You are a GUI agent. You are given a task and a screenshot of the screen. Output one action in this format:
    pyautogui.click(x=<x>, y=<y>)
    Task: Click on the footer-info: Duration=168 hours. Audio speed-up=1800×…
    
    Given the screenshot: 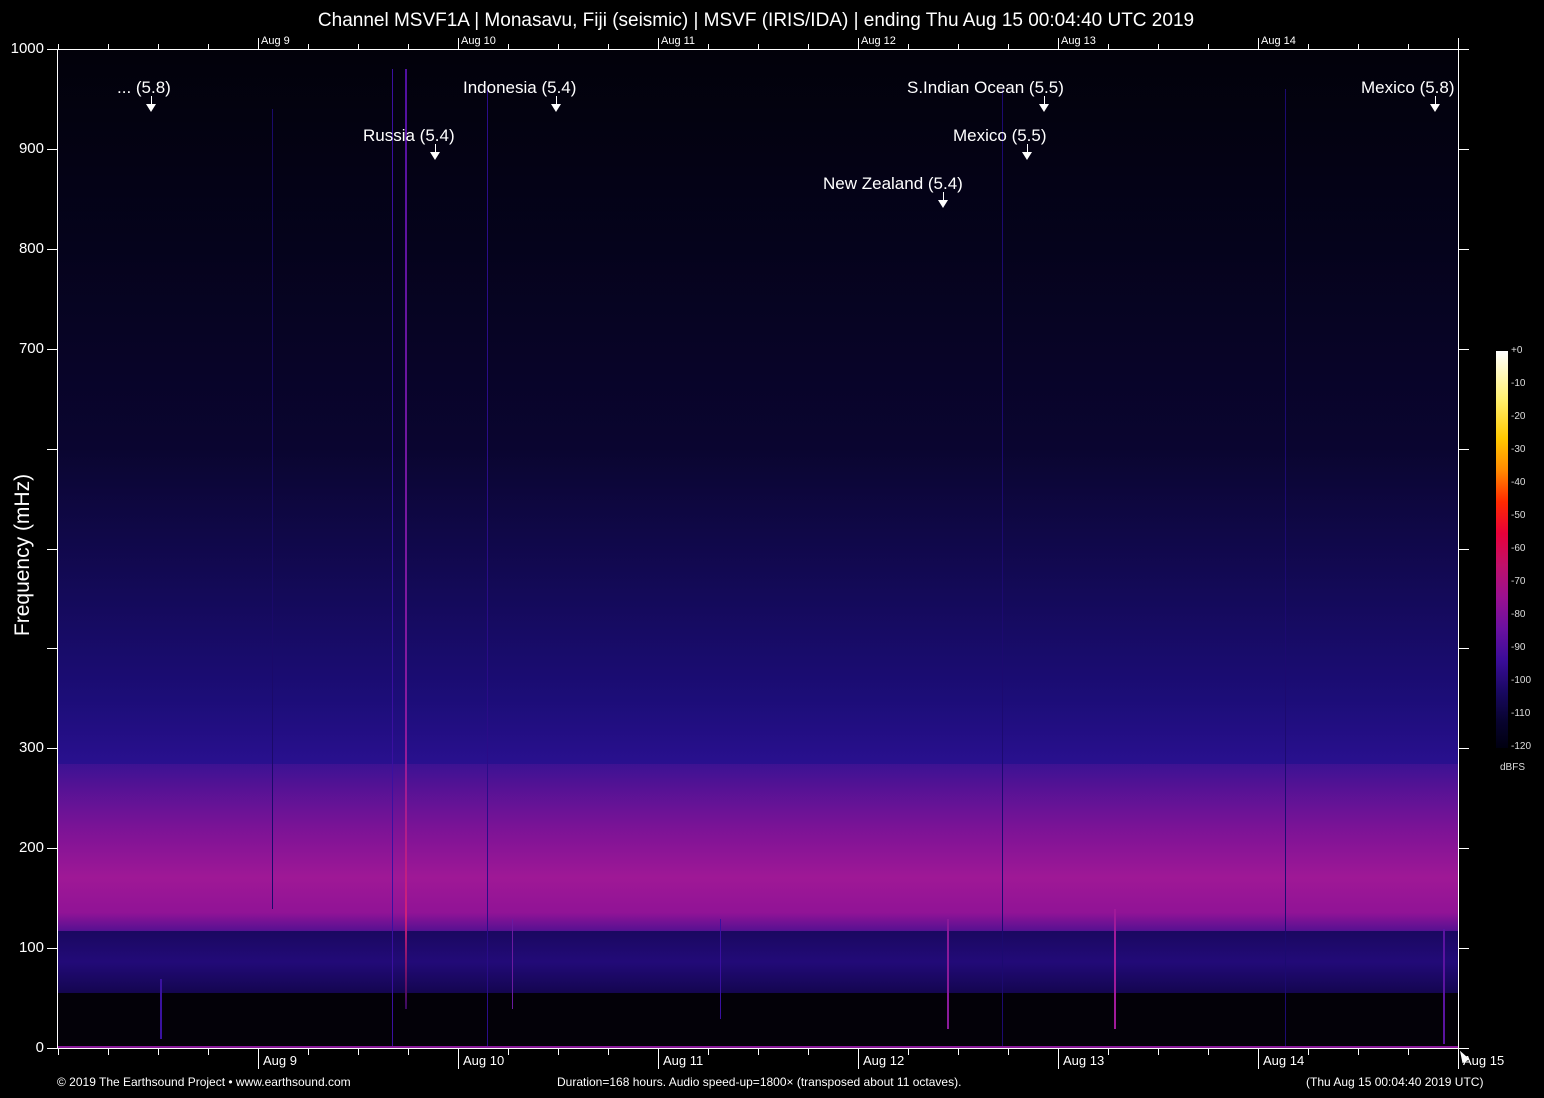 What is the action you would take?
    pyautogui.click(x=759, y=1082)
    